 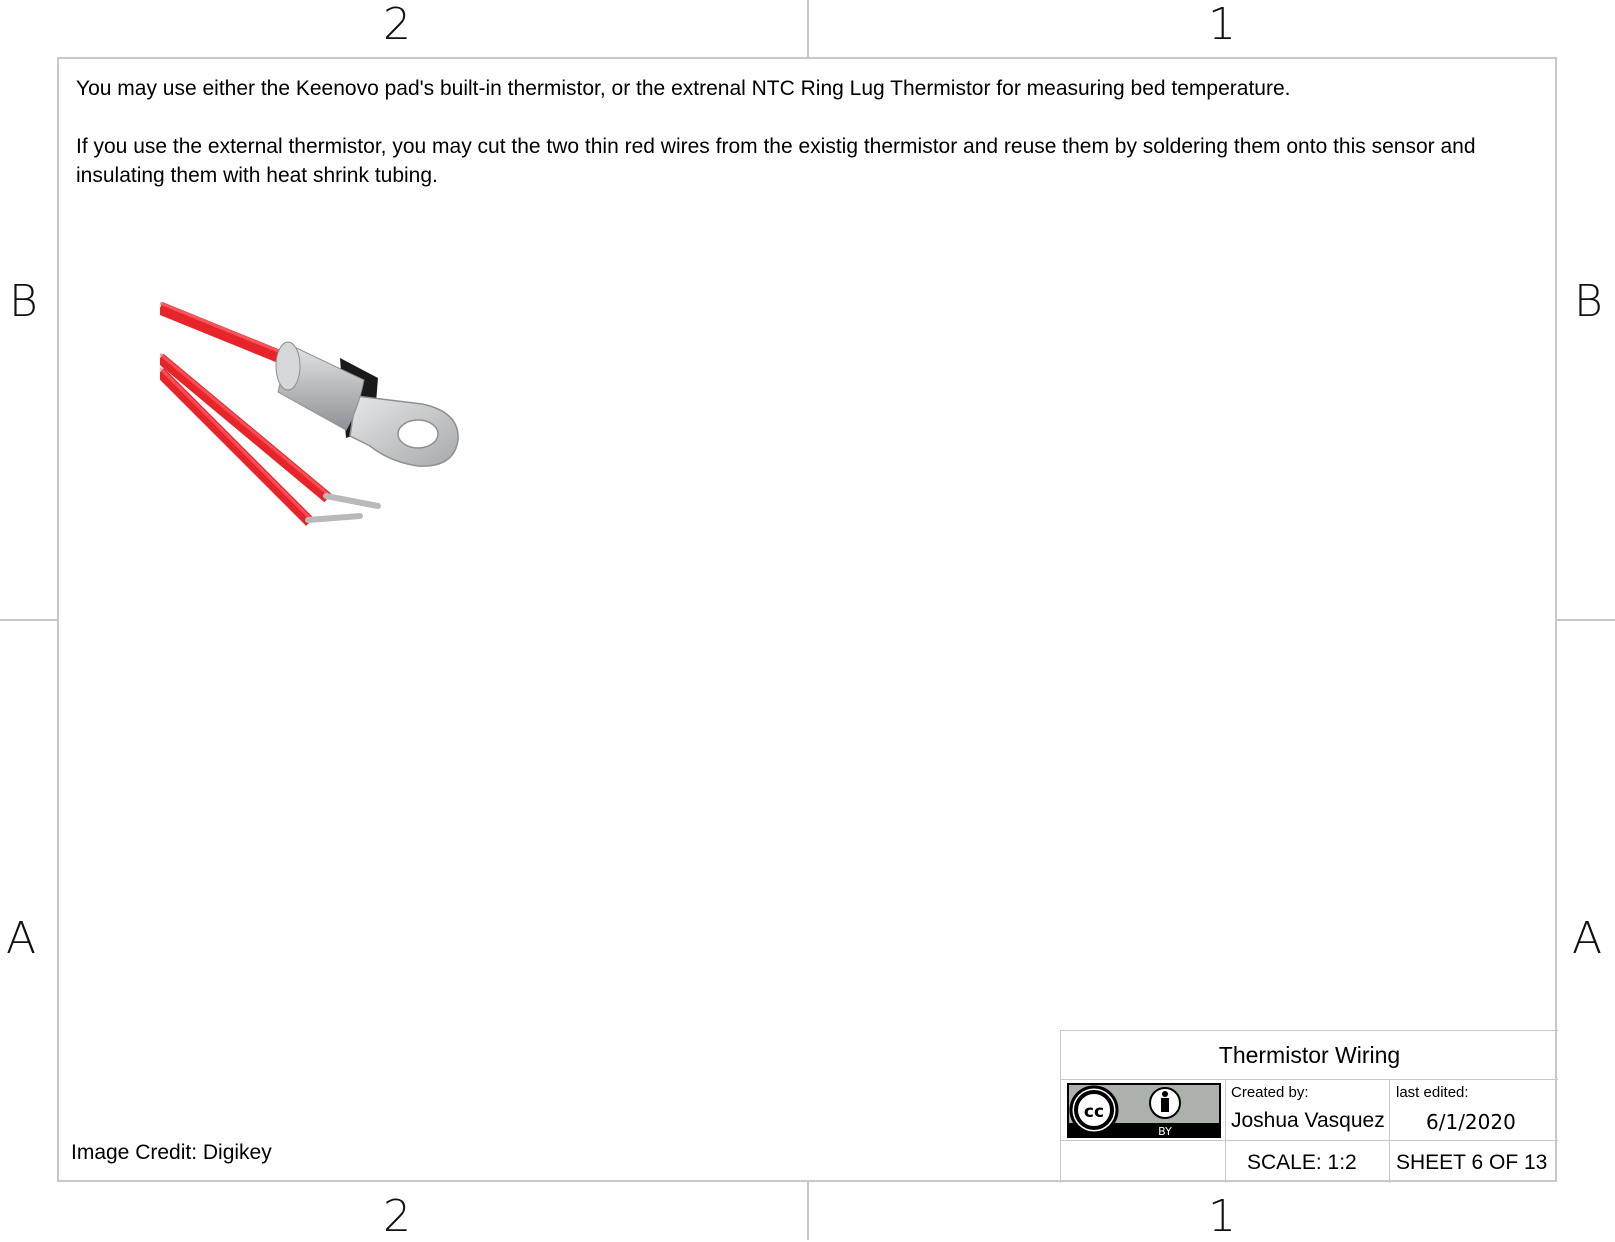 I want to click on zone-label-top-2: 2, so click(x=397, y=25).